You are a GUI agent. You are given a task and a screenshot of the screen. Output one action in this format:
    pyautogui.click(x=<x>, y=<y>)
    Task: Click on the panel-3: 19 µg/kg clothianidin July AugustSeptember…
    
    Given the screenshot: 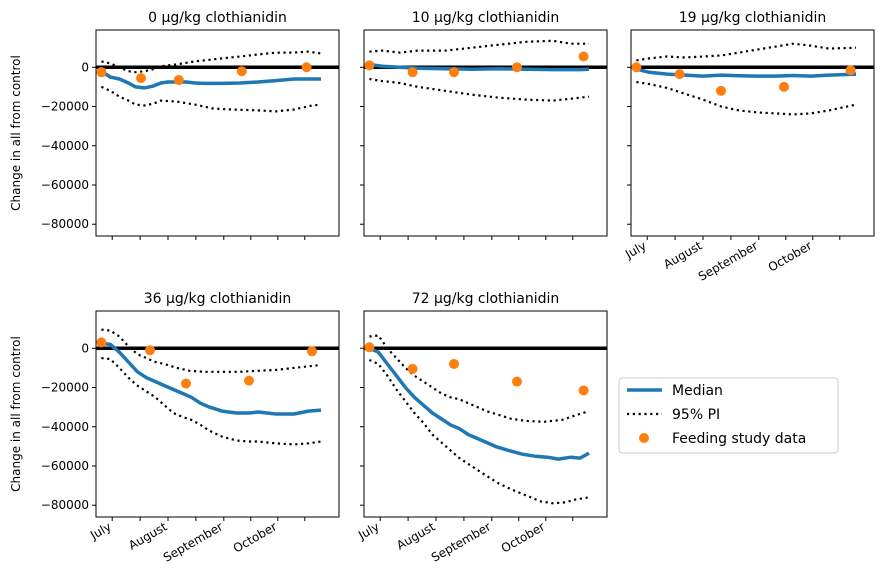 What is the action you would take?
    pyautogui.click(x=748, y=147)
    